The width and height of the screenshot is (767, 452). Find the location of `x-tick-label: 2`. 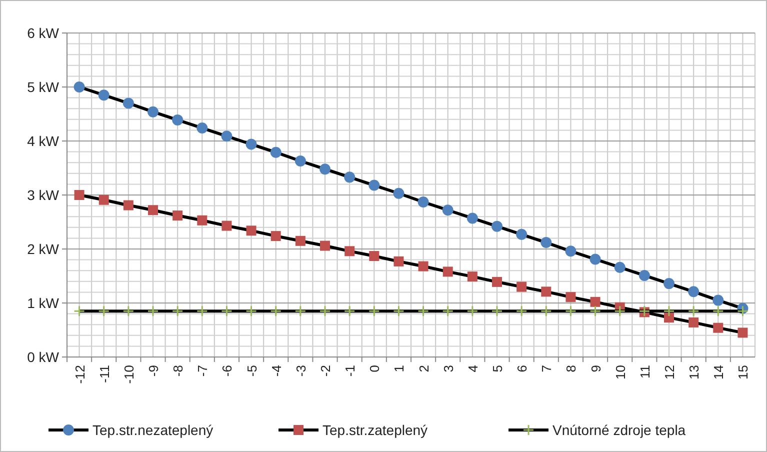

x-tick-label: 2 is located at coordinates (424, 368).